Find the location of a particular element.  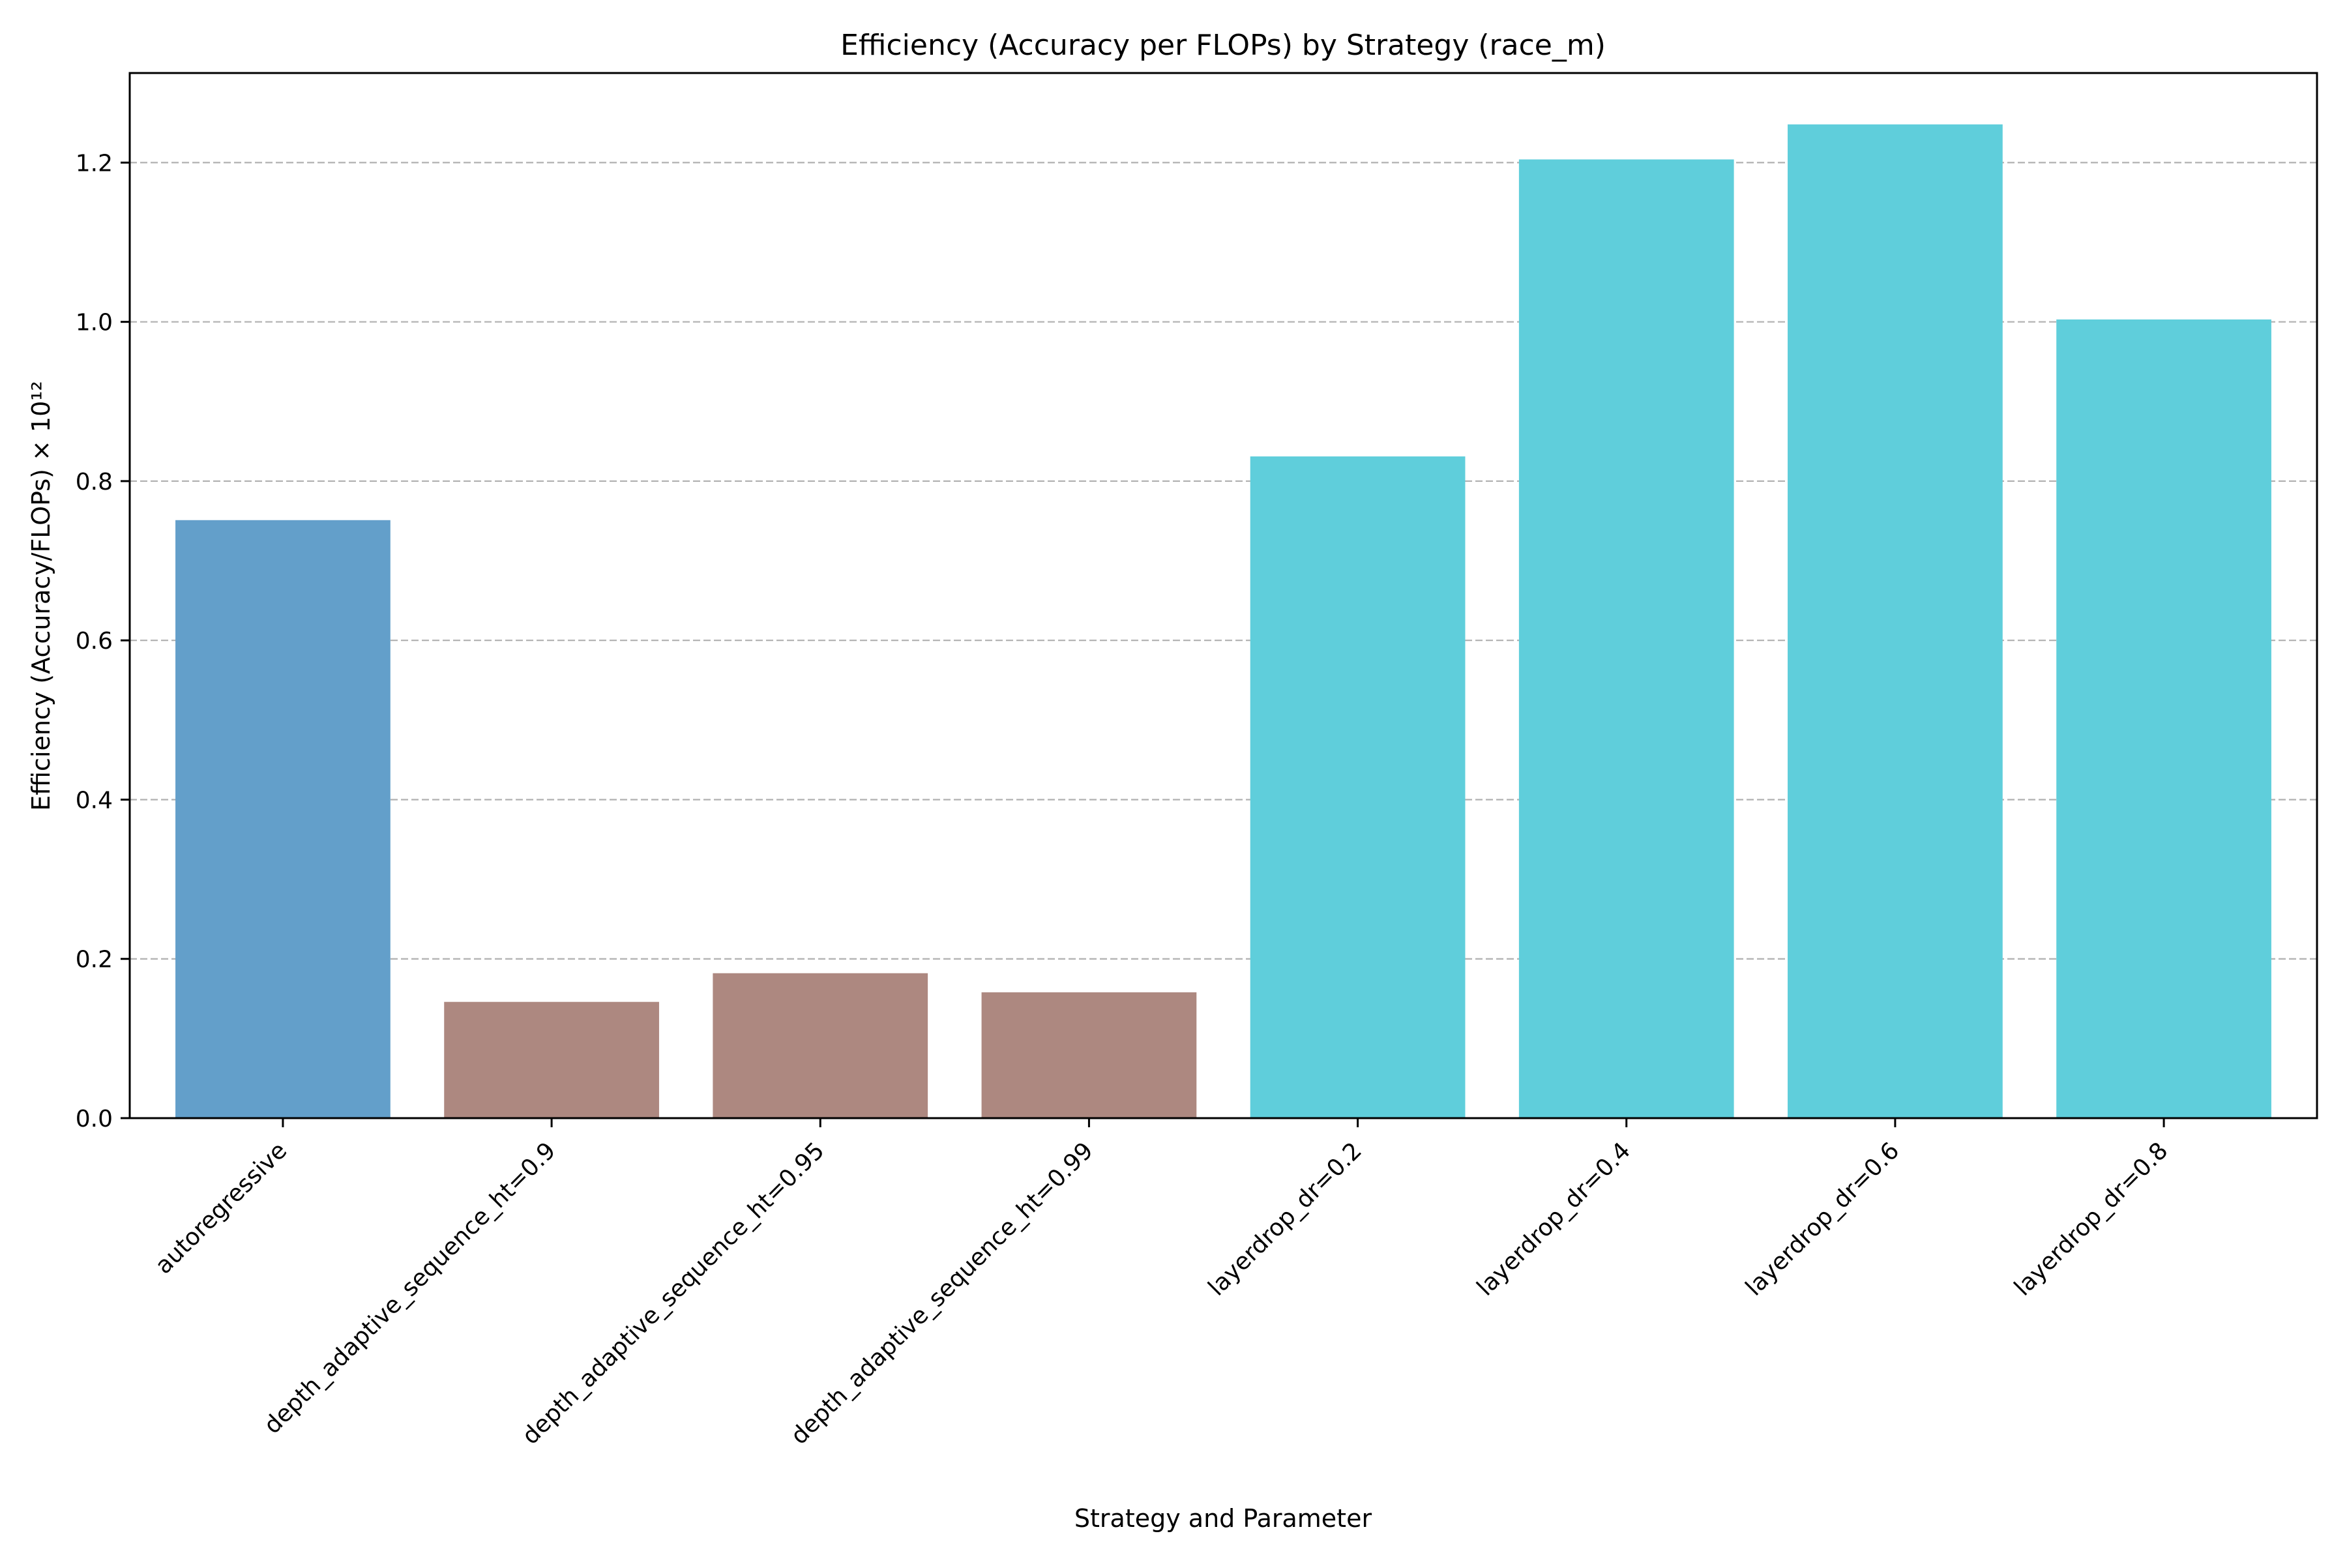

x-tick-label: layerdrop_dr=0.6 is located at coordinates (1822, 1219).